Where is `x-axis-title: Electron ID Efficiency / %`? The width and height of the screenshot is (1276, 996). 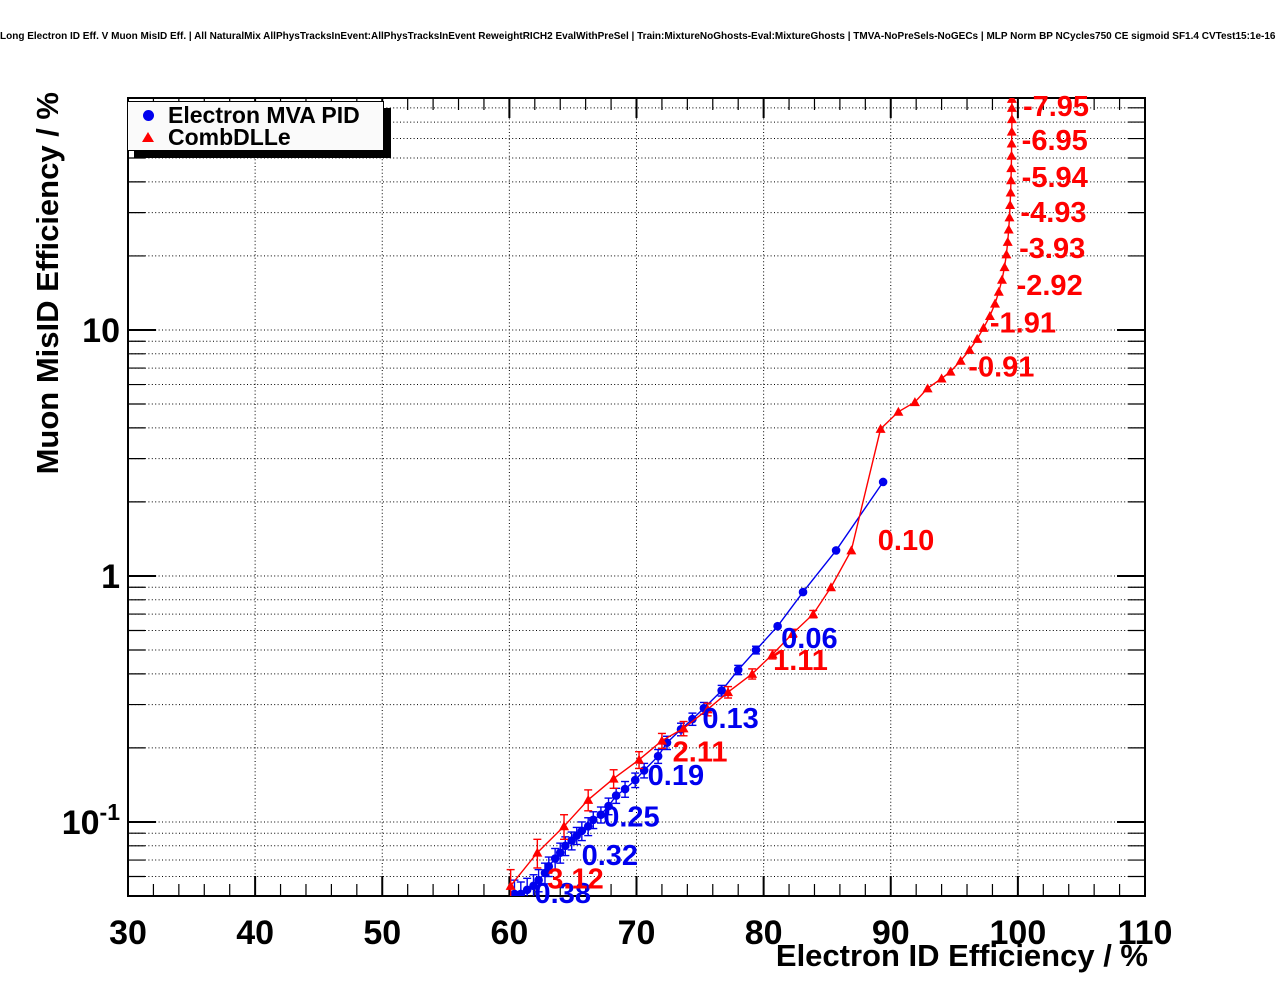 x-axis-title: Electron ID Efficiency / % is located at coordinates (962, 955).